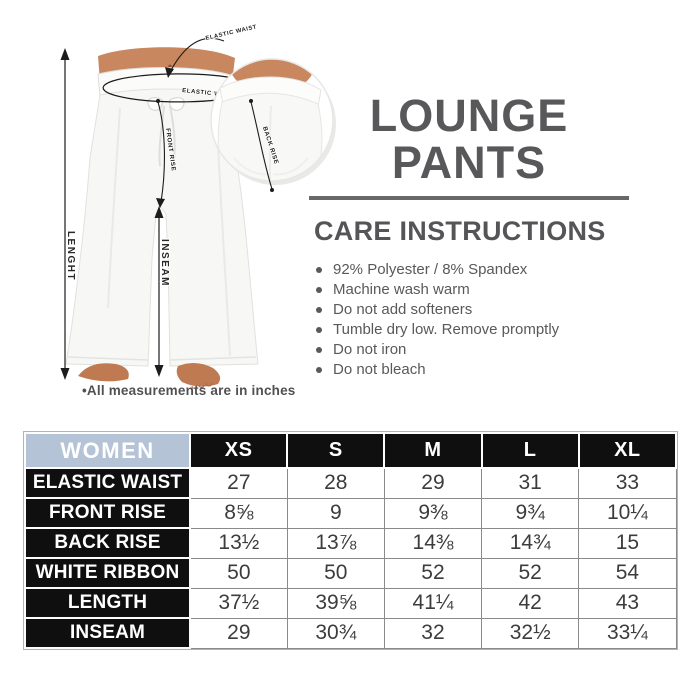 This screenshot has height=700, width=700. What do you see at coordinates (167, 136) in the screenshot?
I see `drawstring-ends` at bounding box center [167, 136].